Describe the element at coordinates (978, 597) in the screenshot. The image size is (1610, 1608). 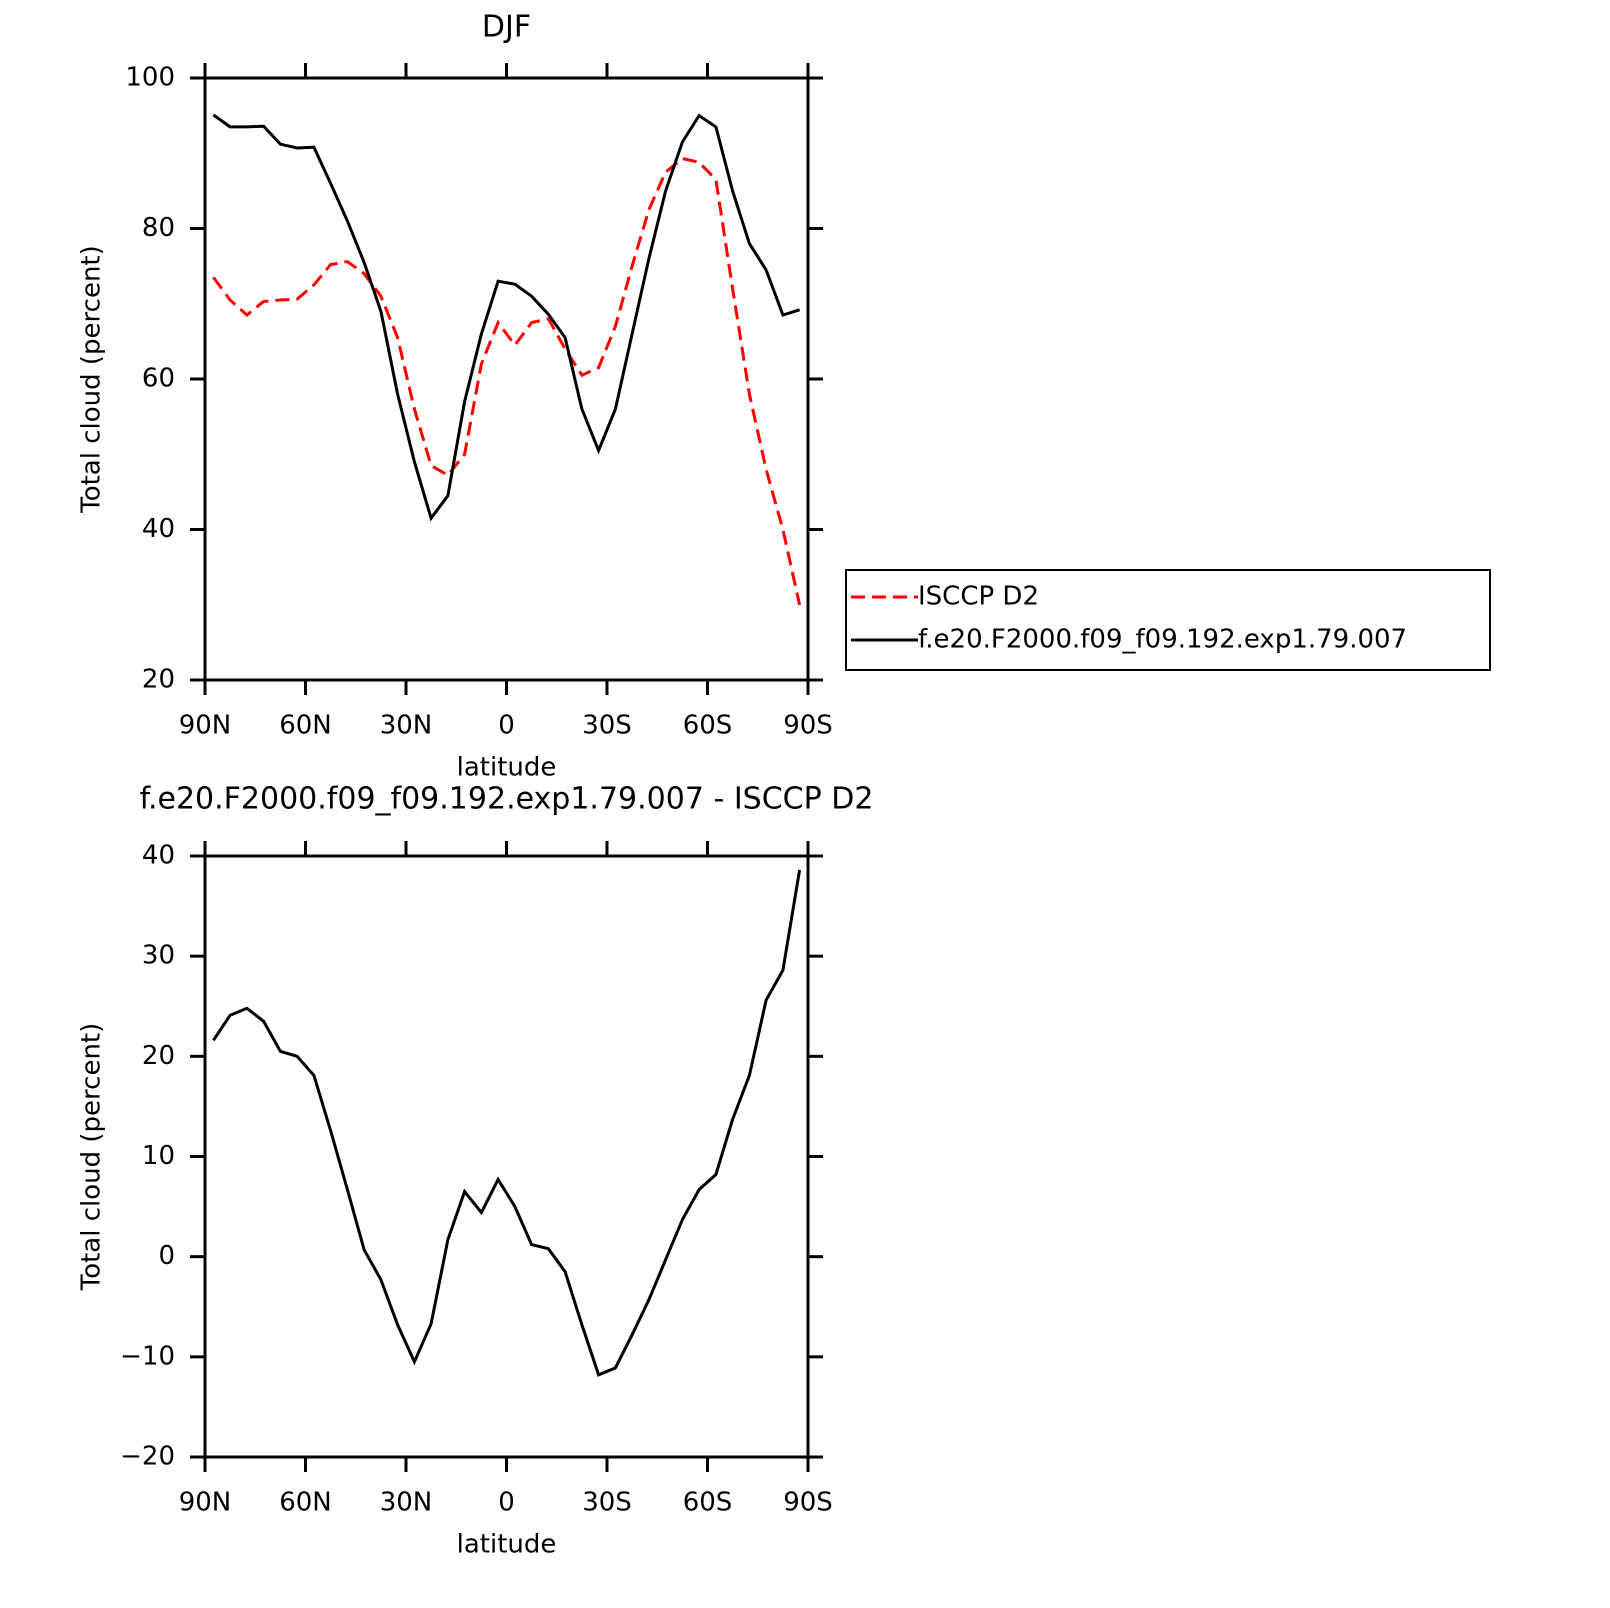
I see `legend-label: ISCCP D2` at that location.